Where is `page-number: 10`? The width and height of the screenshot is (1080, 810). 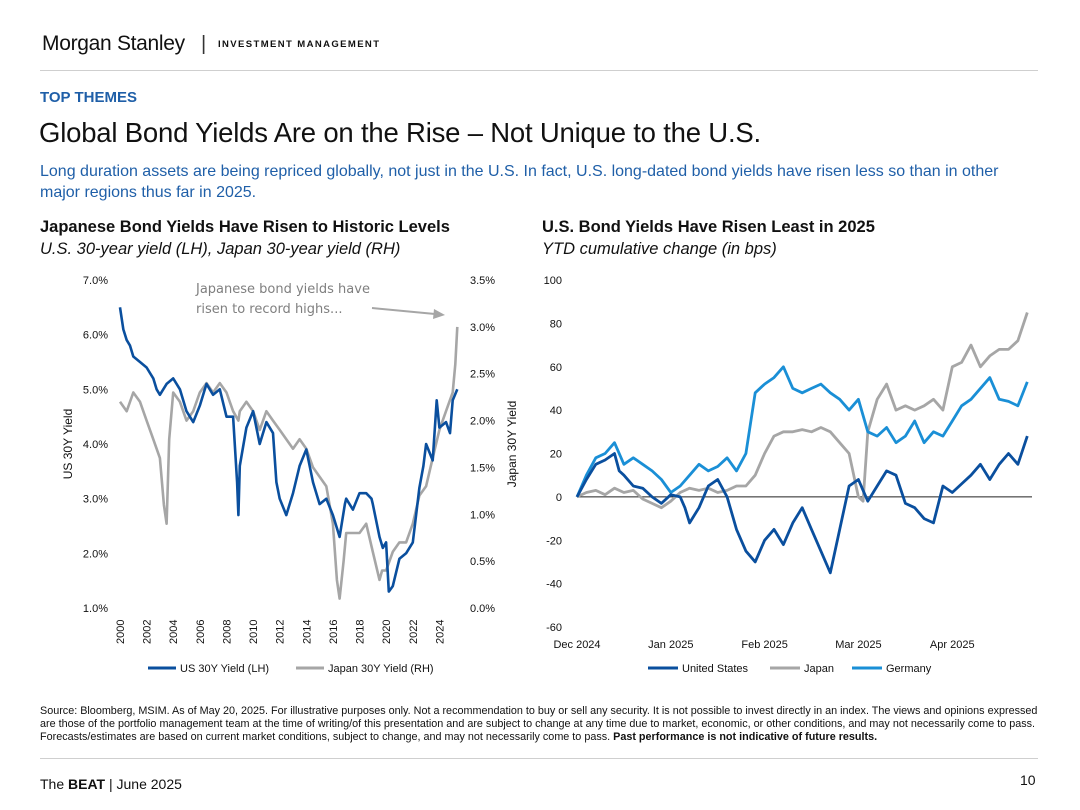
page-number: 10 is located at coordinates (1028, 780).